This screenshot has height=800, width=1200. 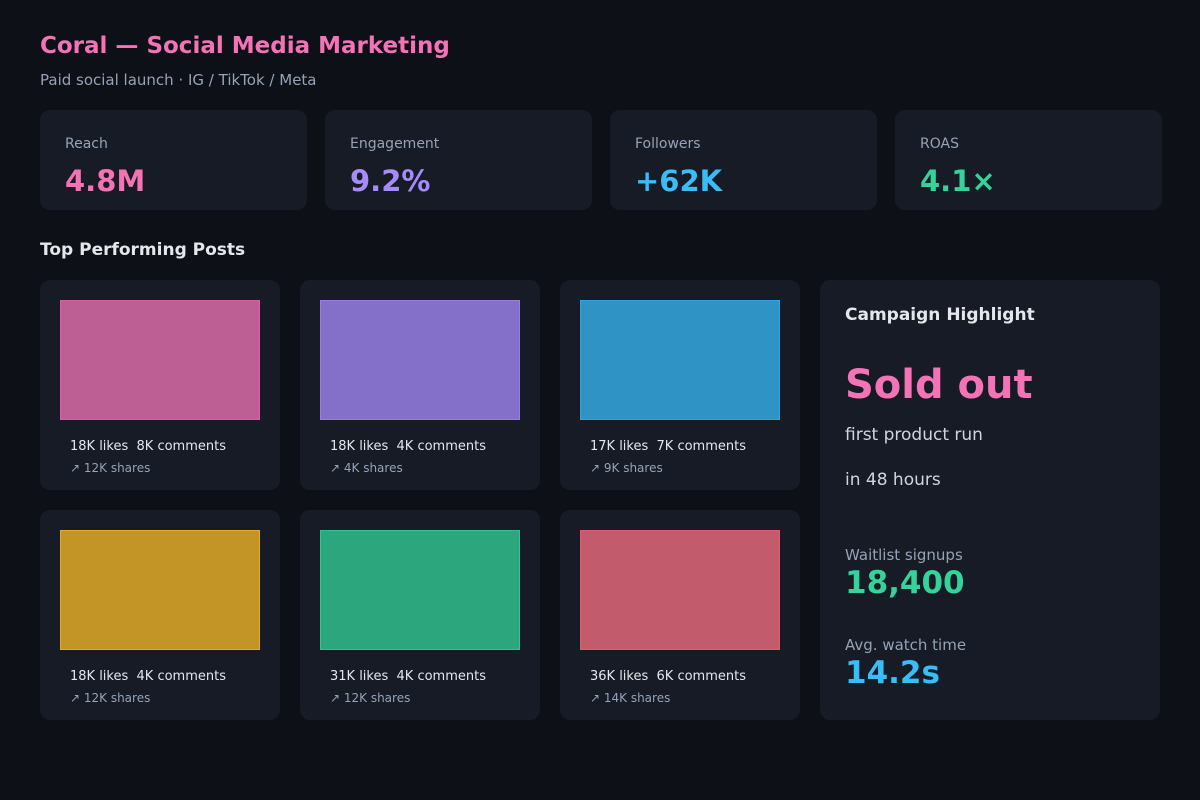 I want to click on post-shares: ↗ 9K shares, so click(x=626, y=468).